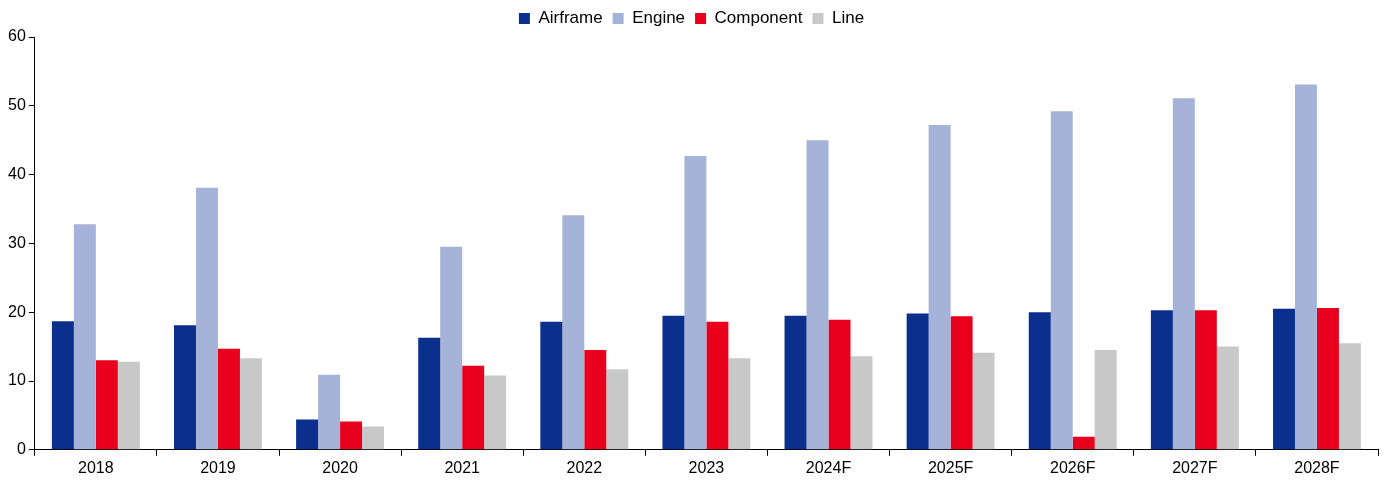 Image resolution: width=1390 pixels, height=486 pixels. I want to click on y-tick-label: 0, so click(21, 449).